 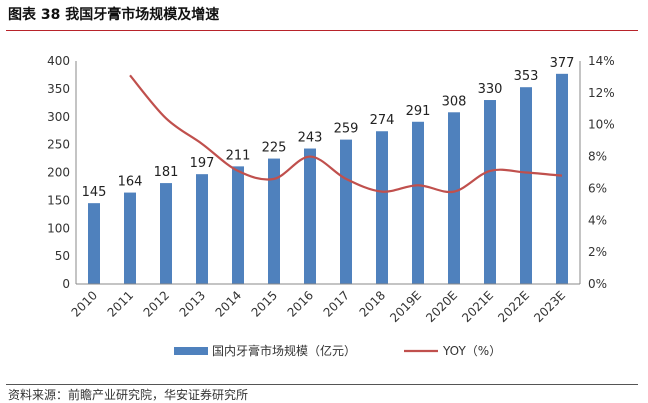 I want to click on bar-data-label: 197, so click(x=202, y=163).